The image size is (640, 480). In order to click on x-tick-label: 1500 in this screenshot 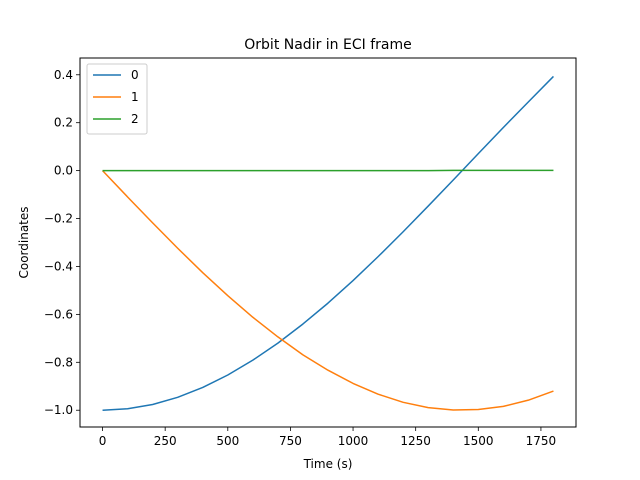, I will do `click(478, 441)`.